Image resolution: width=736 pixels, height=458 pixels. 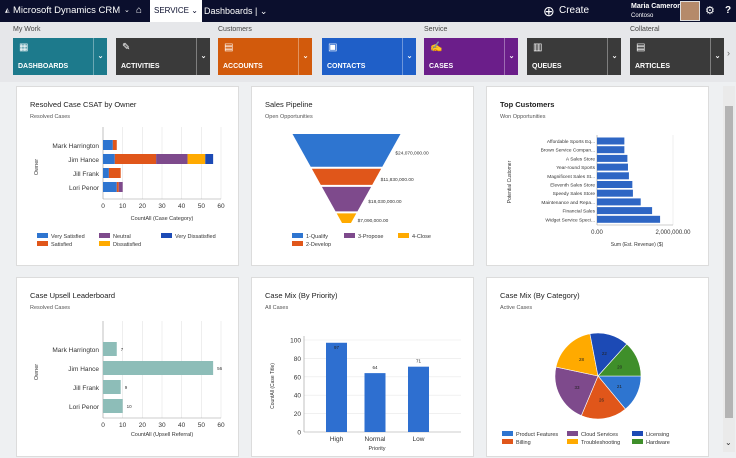 I want to click on tile-activities: ✎ ACTIVITIES ⌄, so click(x=163, y=56).